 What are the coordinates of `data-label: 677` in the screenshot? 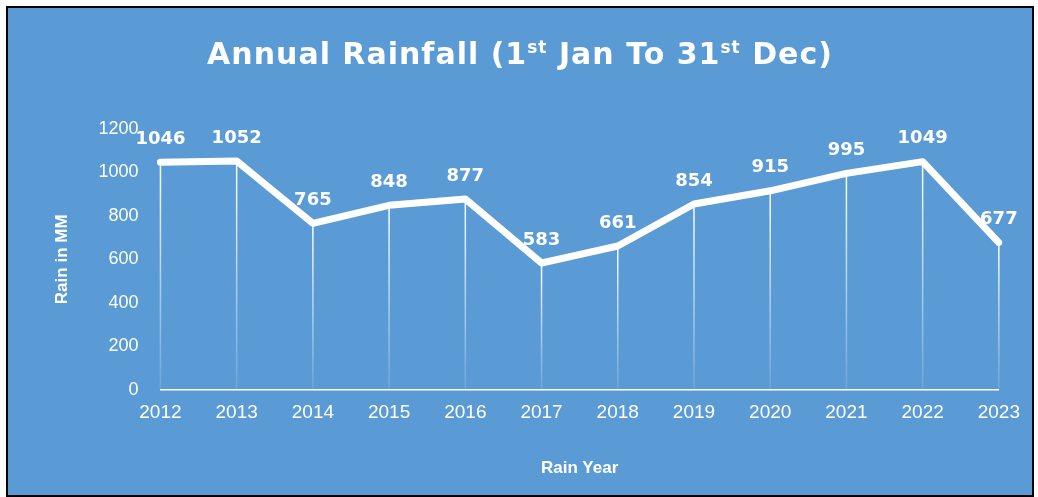 It's located at (999, 218).